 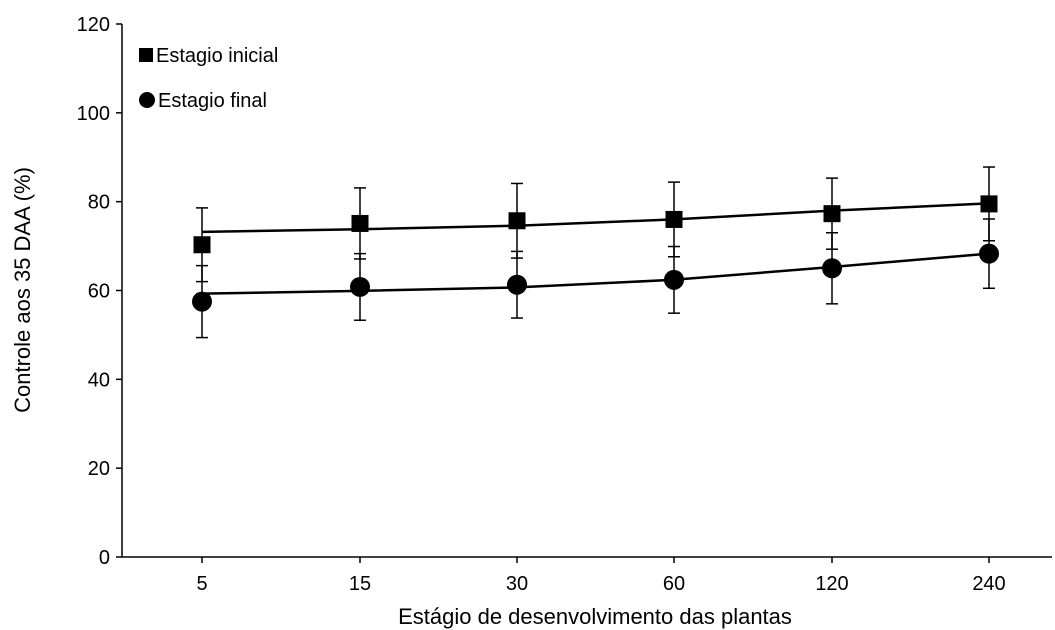 I want to click on legend-item-estagio-inicial: Estagio inicial, so click(x=208, y=56).